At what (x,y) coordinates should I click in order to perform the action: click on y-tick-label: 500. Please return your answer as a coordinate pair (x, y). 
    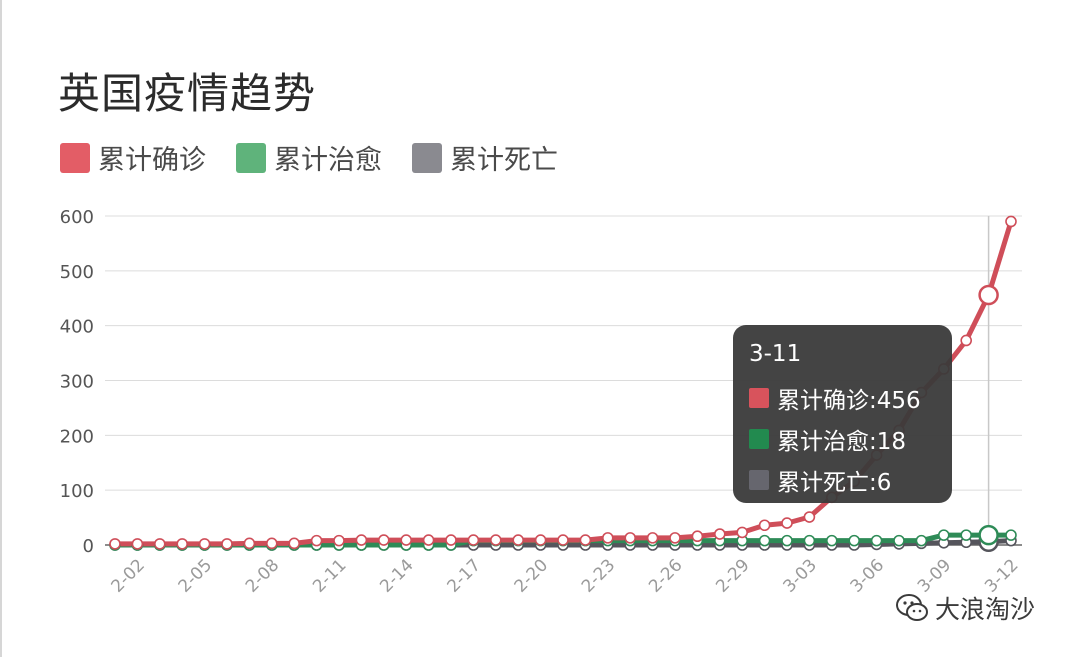
    Looking at the image, I should click on (77, 272).